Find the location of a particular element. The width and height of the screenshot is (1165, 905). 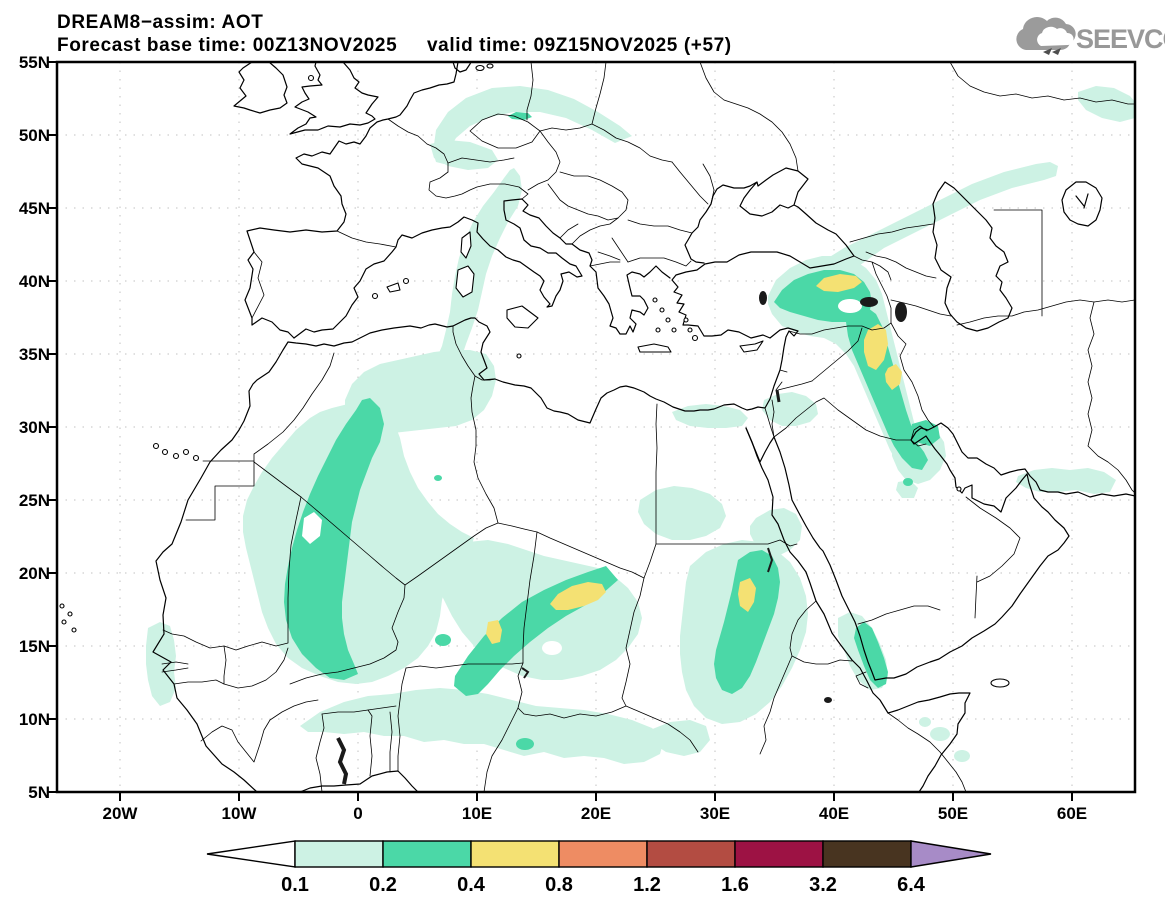

lon-tick-label: 60E is located at coordinates (1072, 813).